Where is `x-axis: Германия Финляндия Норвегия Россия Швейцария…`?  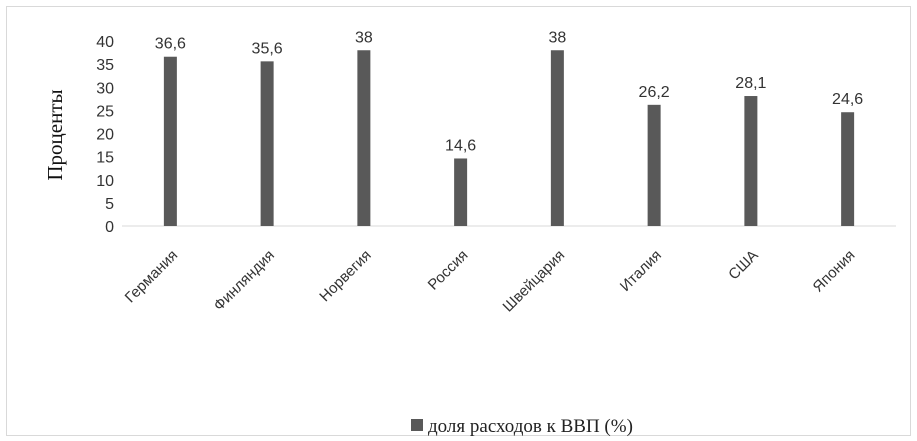 x-axis: Германия Финляндия Норвегия Россия Швейцария… is located at coordinates (490, 281).